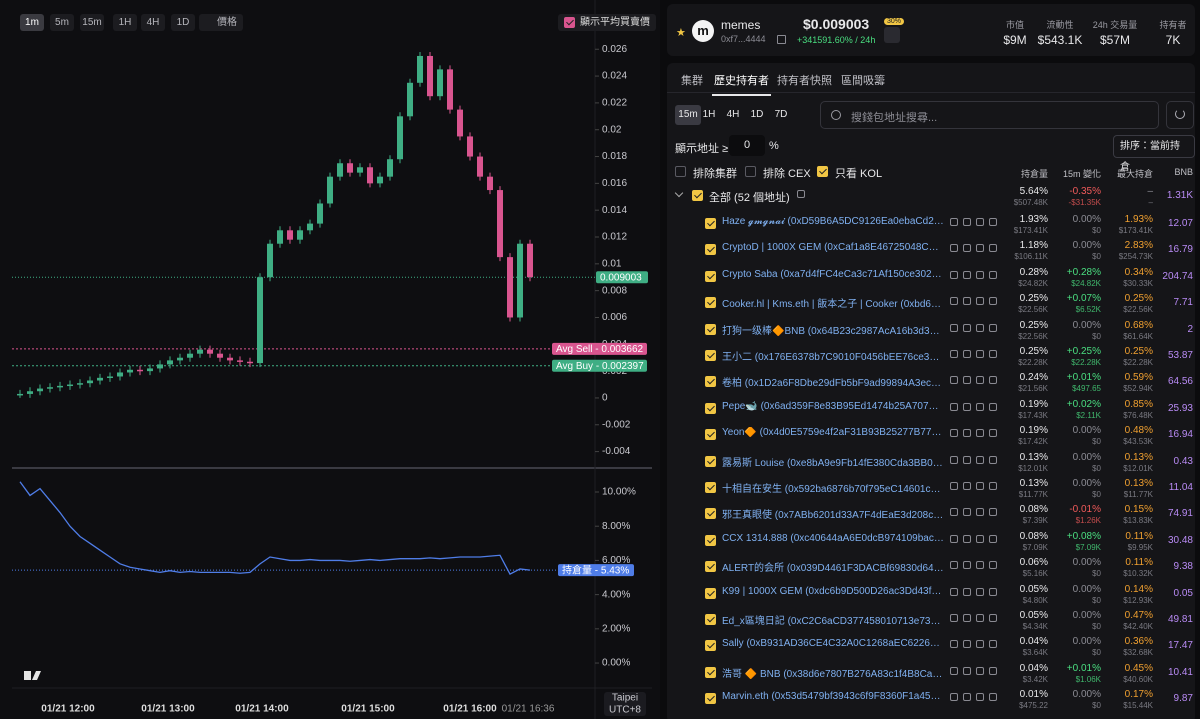  Describe the element at coordinates (221, 22) in the screenshot. I see `price-toggle: 價格` at that location.